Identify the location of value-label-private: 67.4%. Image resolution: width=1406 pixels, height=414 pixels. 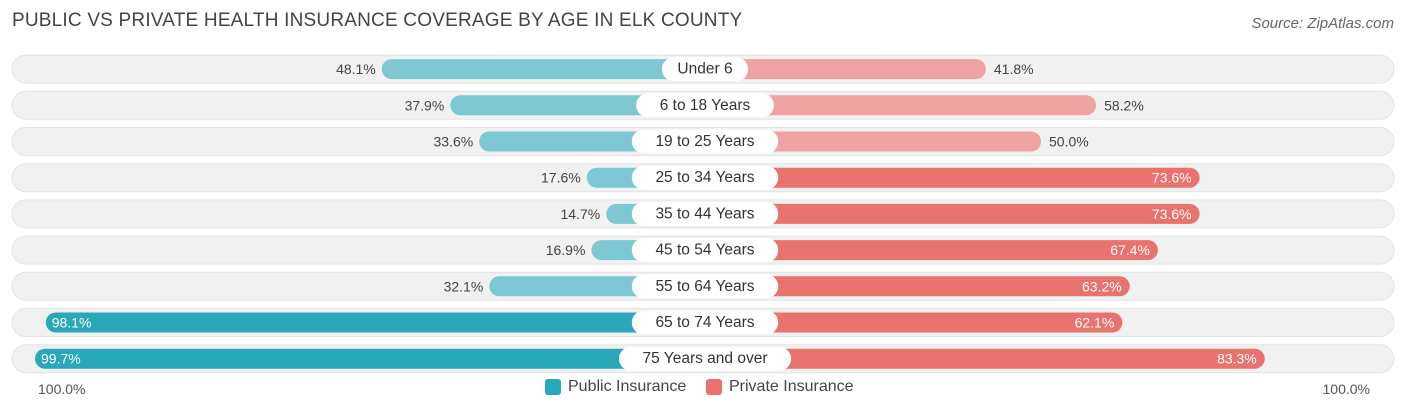
(1130, 250).